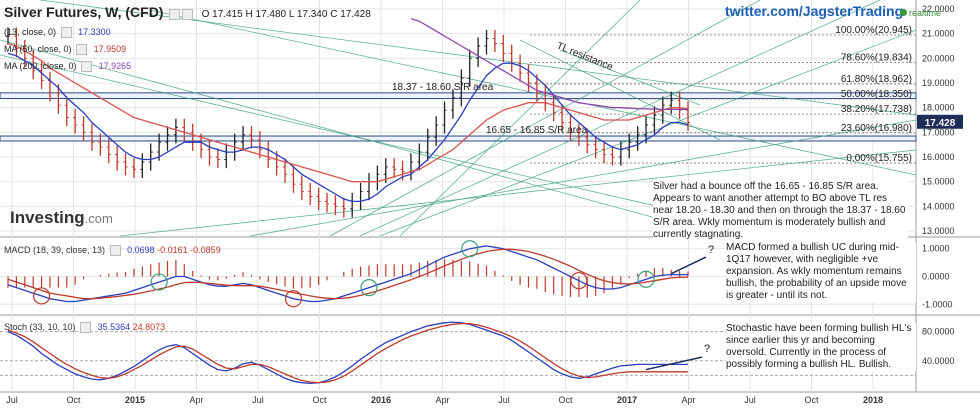 The image size is (980, 408). Describe the element at coordinates (814, 11) in the screenshot. I see `twitter-handle: twitter.com/JagsterTrading` at that location.